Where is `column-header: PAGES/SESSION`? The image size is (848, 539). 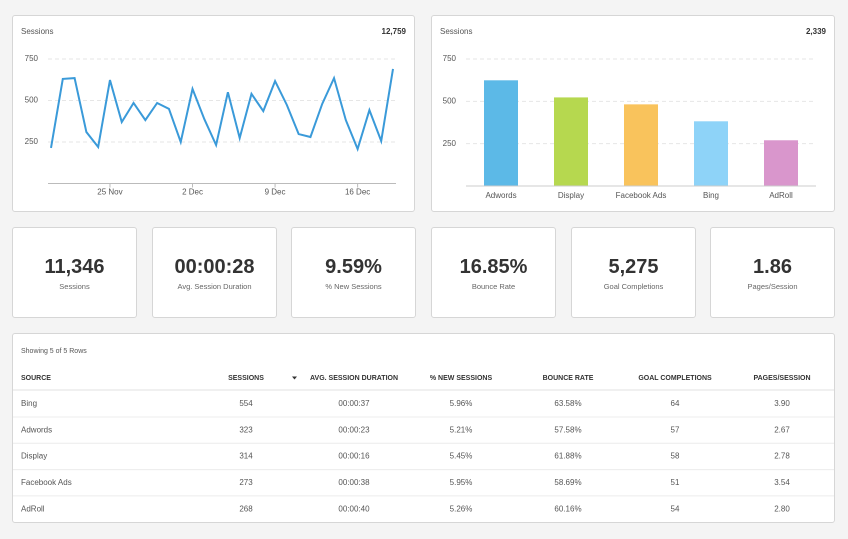 column-header: PAGES/SESSION is located at coordinates (781, 378).